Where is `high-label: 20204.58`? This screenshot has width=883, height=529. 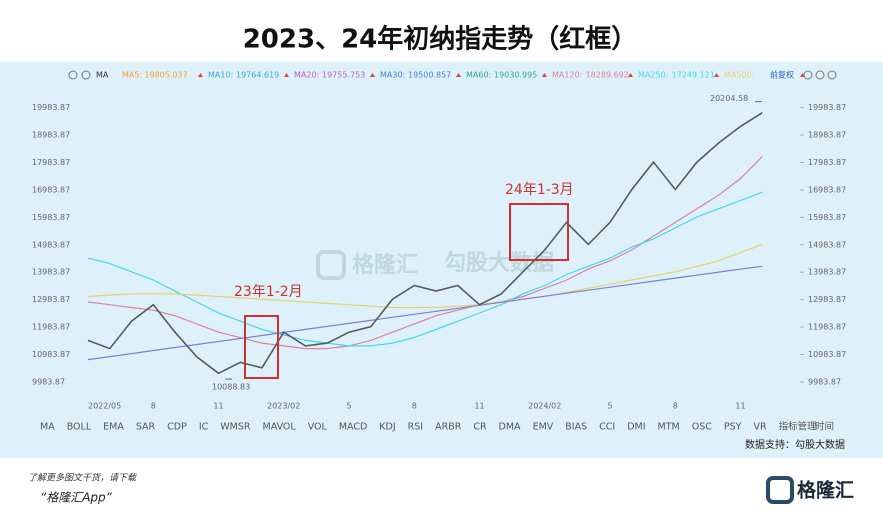 high-label: 20204.58 is located at coordinates (729, 98).